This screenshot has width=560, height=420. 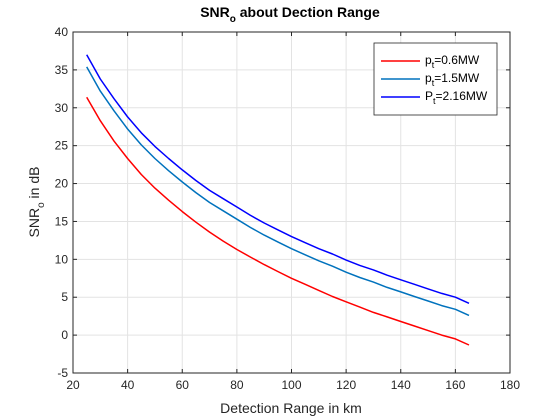 I want to click on x-tick-label: 100, so click(x=291, y=385).